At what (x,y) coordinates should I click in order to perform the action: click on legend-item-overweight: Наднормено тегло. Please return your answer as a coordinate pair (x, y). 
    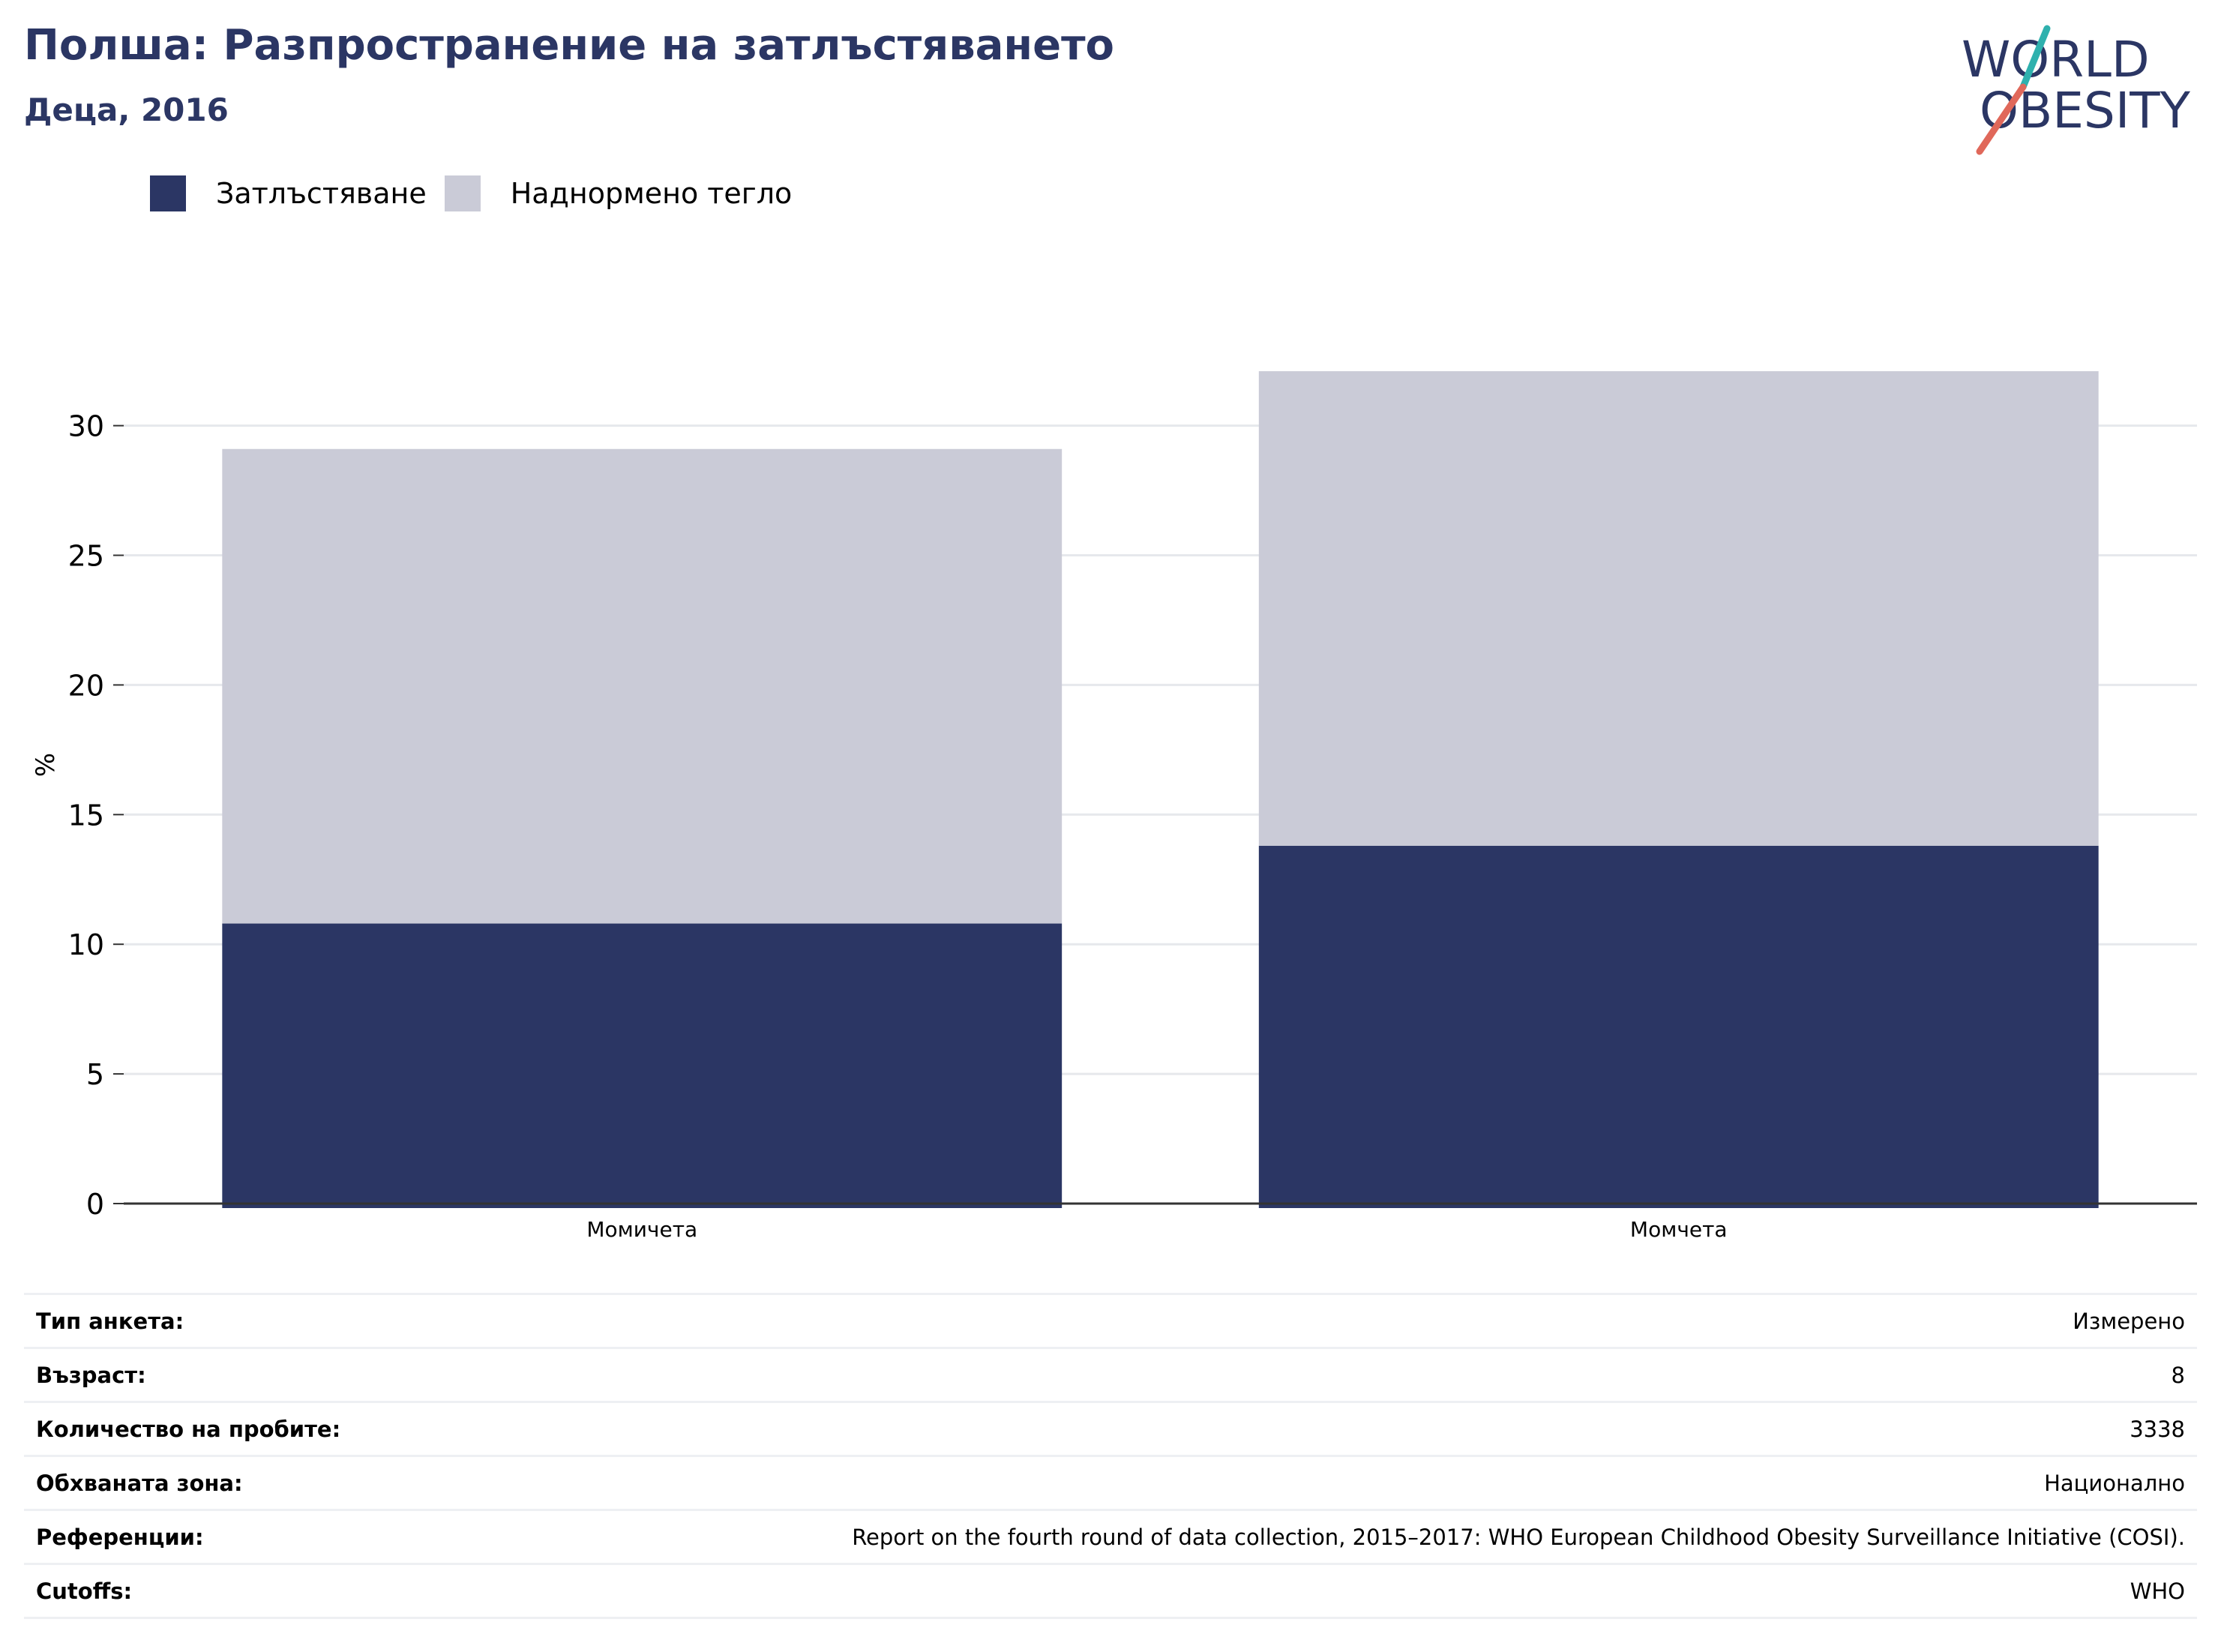
    Looking at the image, I should click on (618, 193).